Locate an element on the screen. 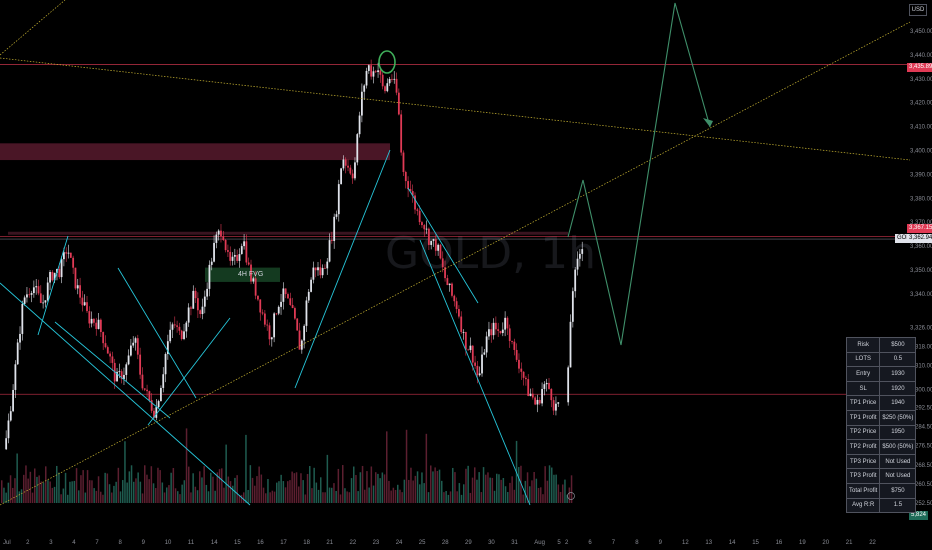  currency-button: USD is located at coordinates (918, 10).